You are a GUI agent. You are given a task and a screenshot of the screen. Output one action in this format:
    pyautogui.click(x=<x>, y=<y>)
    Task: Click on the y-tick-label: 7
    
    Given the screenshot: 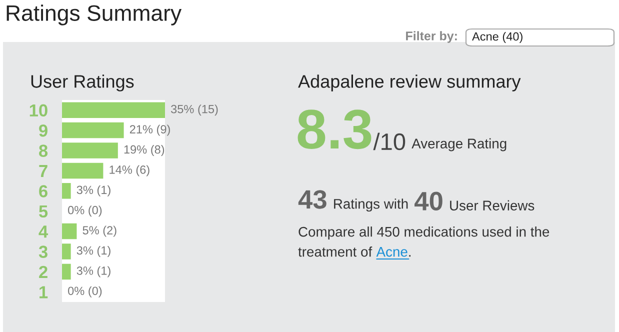 What is the action you would take?
    pyautogui.click(x=43, y=171)
    